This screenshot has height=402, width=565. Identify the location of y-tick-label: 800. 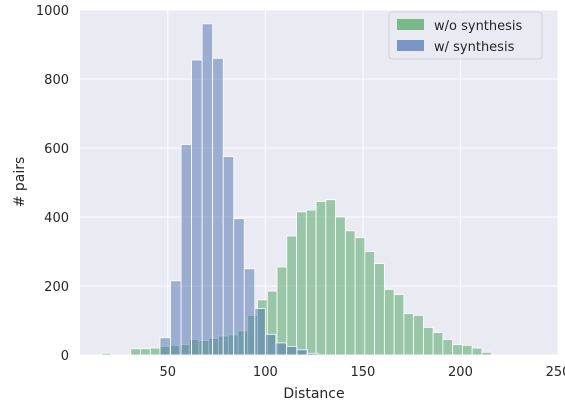
(56, 80).